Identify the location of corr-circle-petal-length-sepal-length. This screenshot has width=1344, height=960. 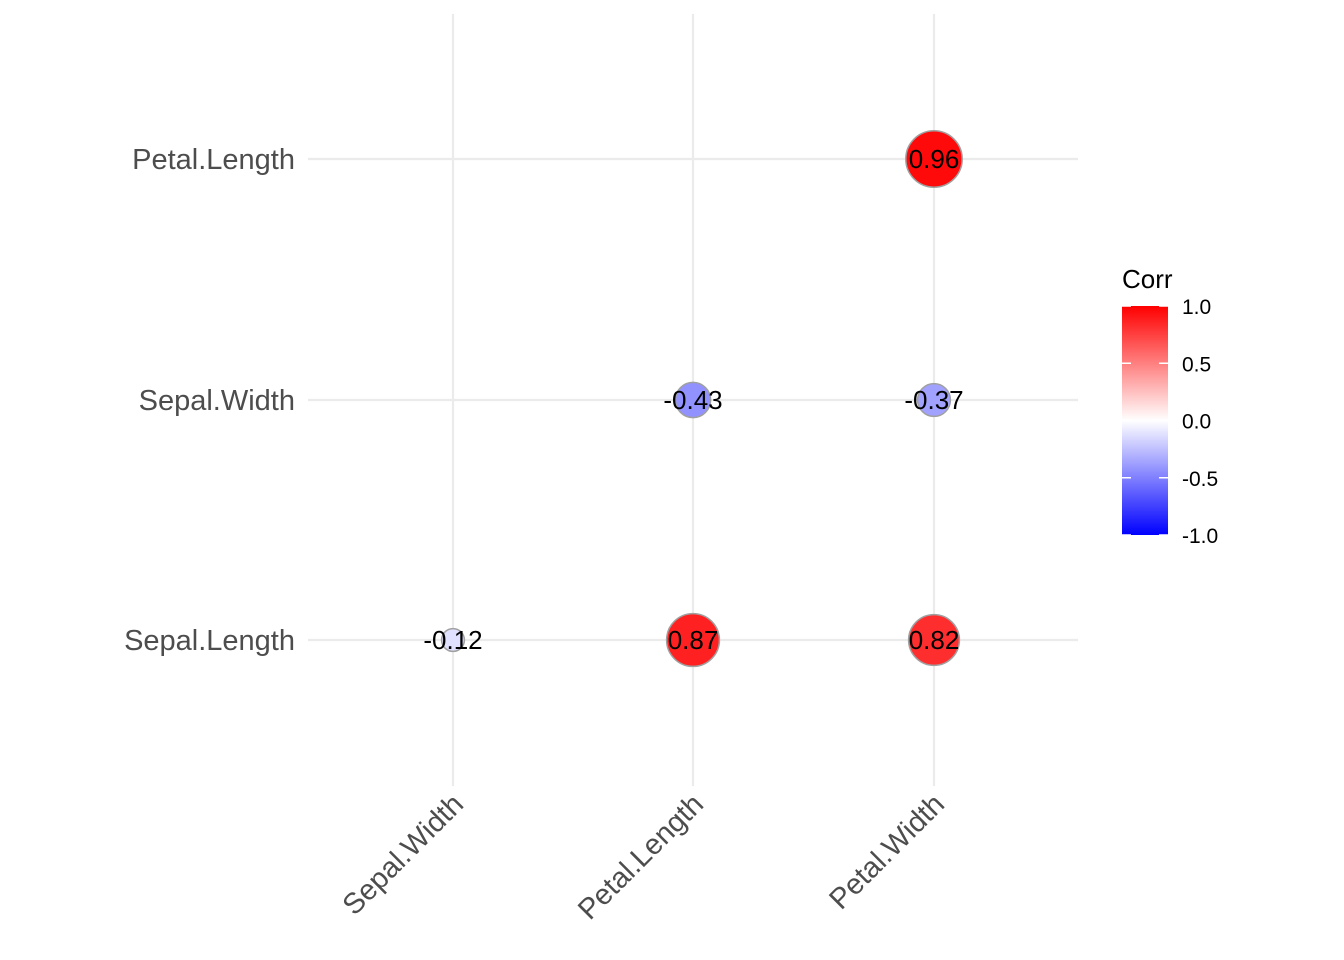
(693, 640).